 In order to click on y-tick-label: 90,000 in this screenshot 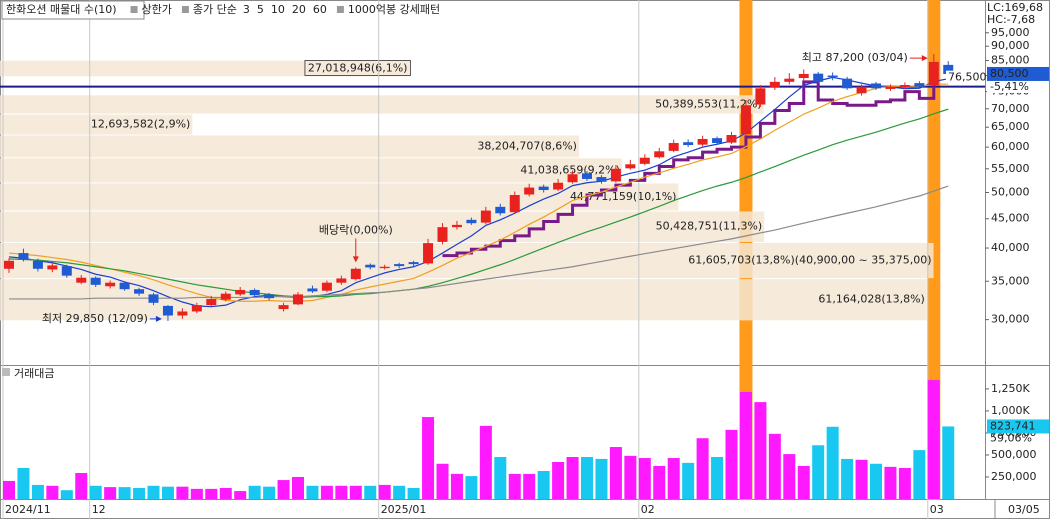, I will do `click(1010, 45)`.